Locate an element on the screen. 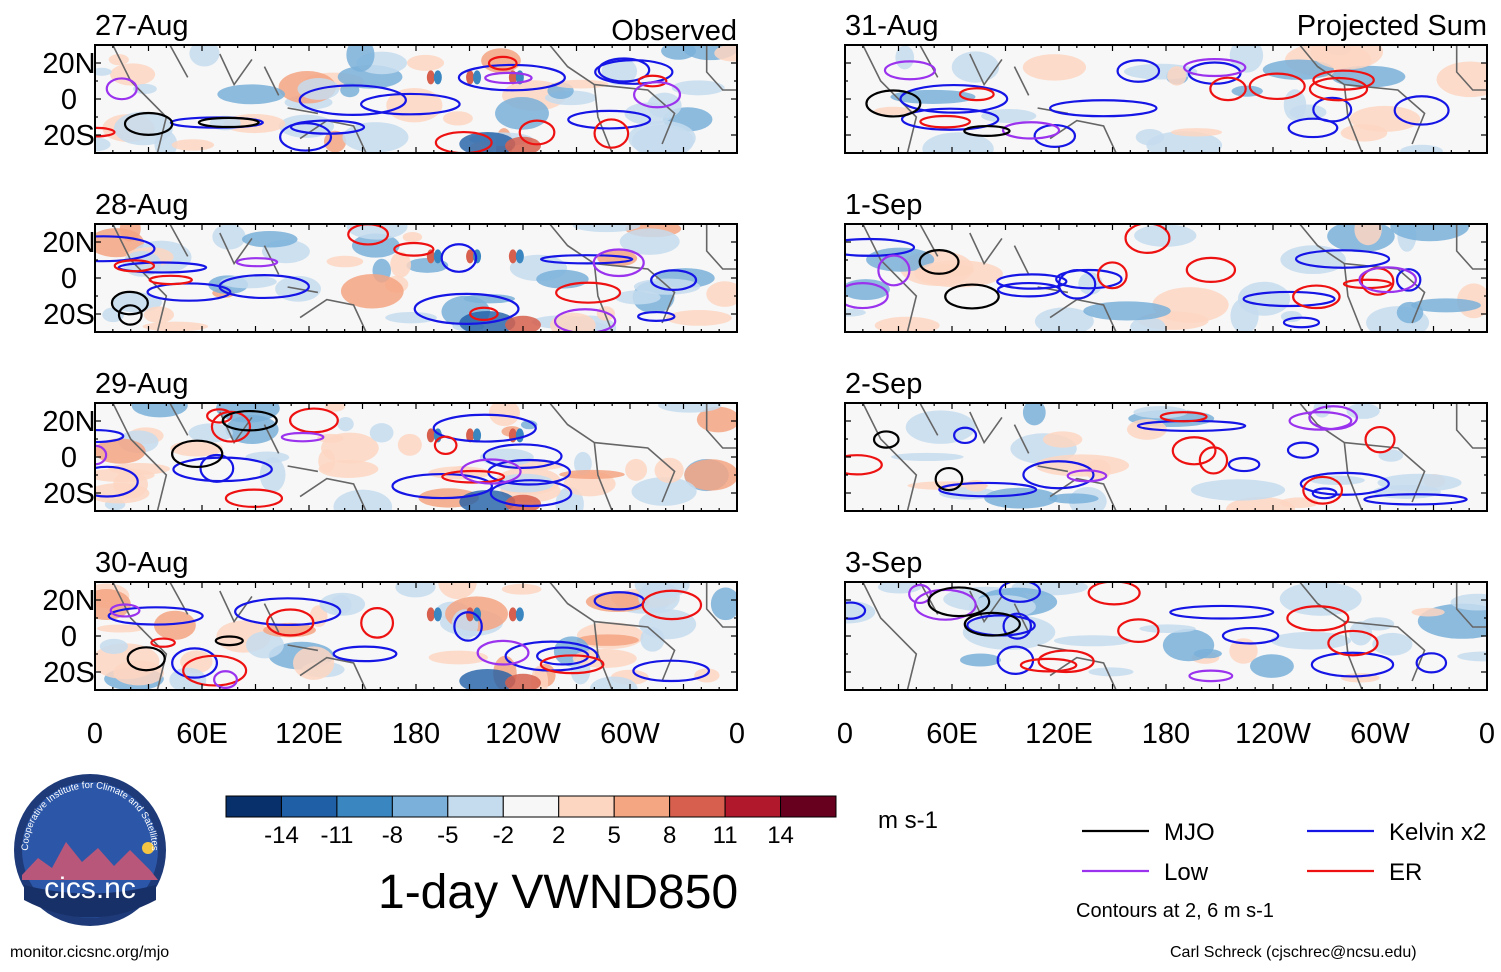 The height and width of the screenshot is (972, 1501). colorbar-level-label: -5 is located at coordinates (447, 835).